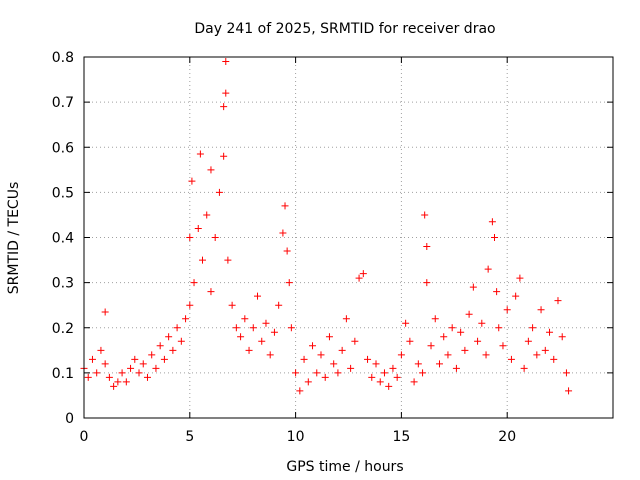 The image size is (640, 480). What do you see at coordinates (69, 419) in the screenshot?
I see `y-tick-label-0: 0` at bounding box center [69, 419].